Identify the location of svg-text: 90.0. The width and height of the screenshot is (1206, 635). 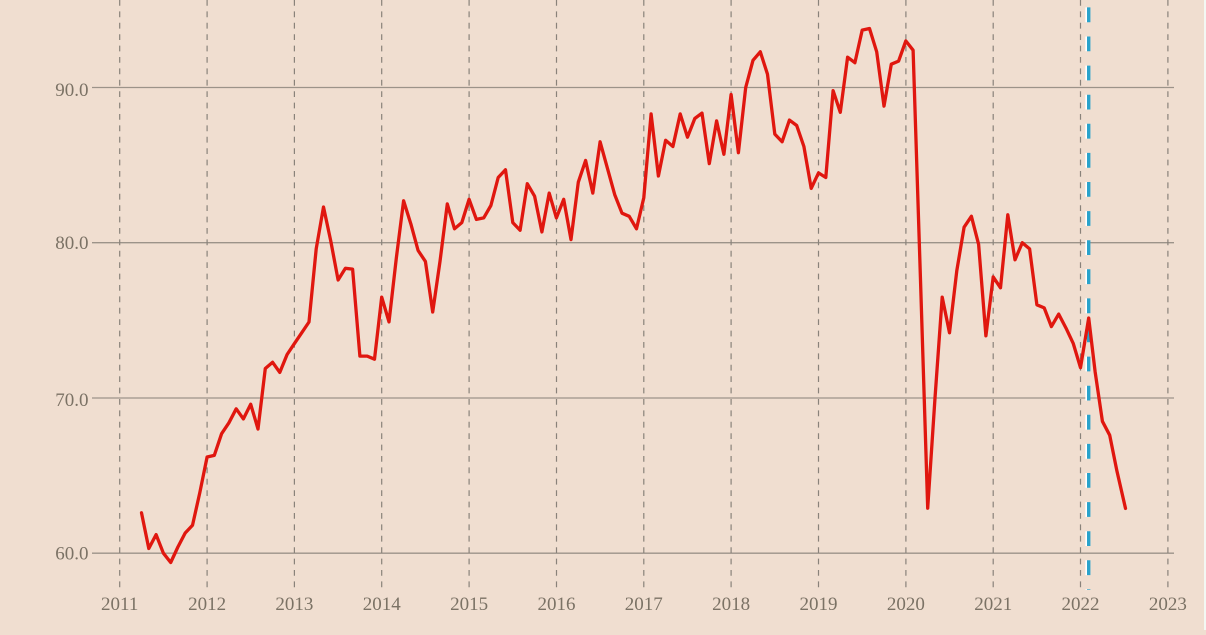
(71, 90).